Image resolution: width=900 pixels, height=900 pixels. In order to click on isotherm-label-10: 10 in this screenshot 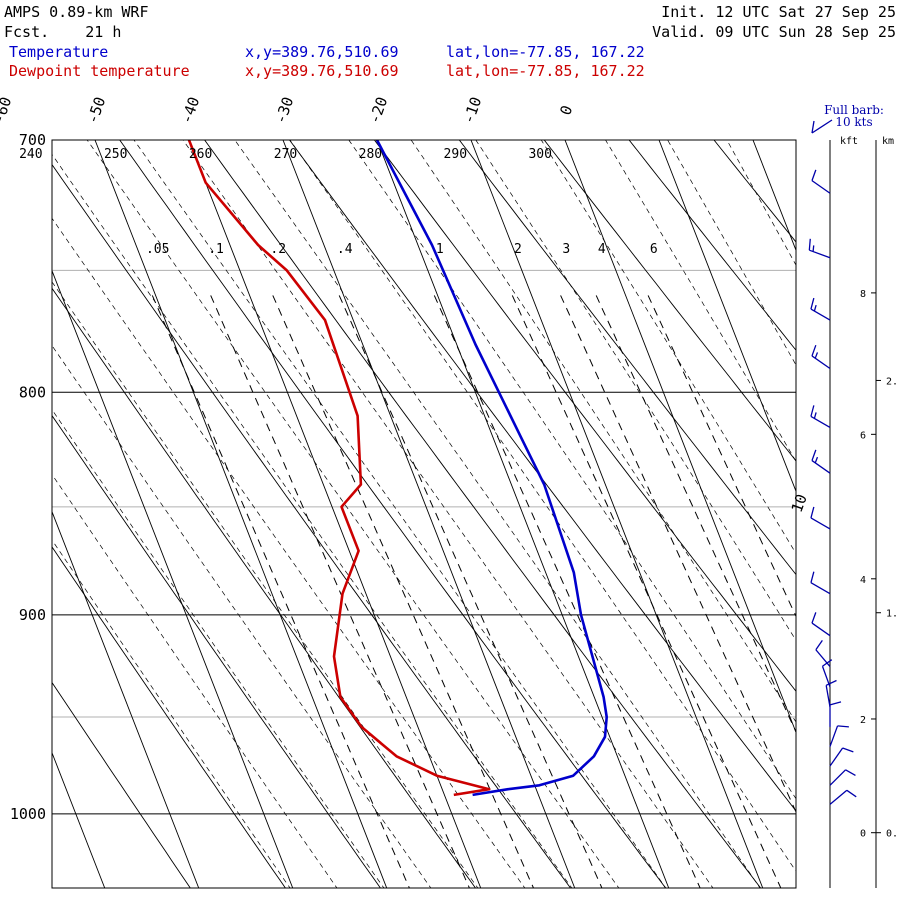, I will do `click(799, 503)`.